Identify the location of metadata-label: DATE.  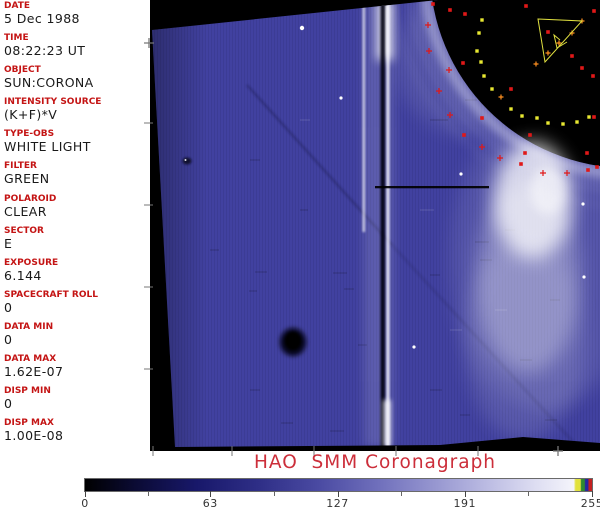
(17, 6).